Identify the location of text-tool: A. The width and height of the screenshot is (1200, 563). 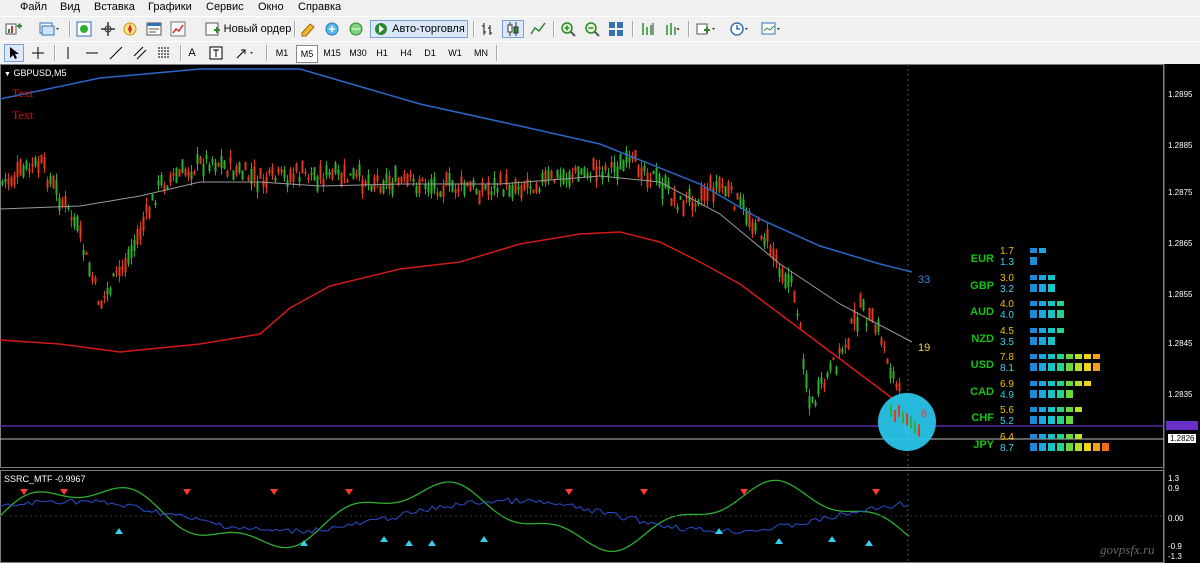
(192, 53).